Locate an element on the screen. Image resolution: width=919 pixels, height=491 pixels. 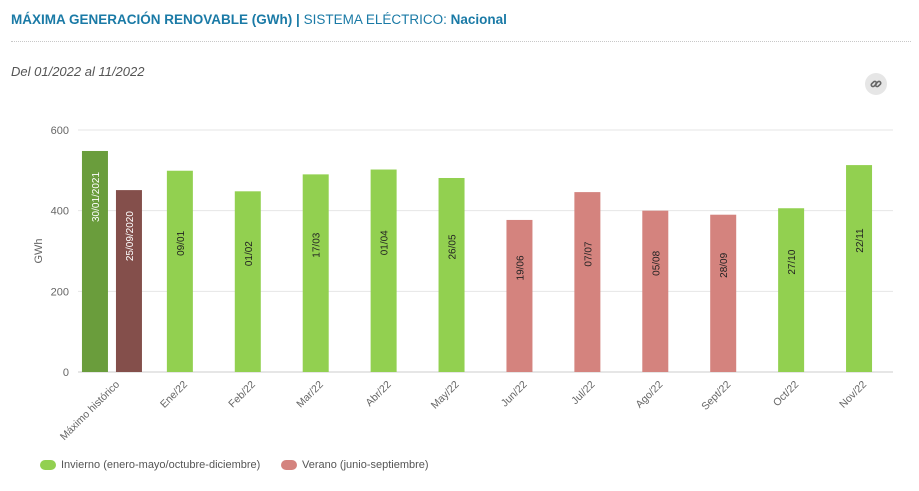
x-tick-label: Feb/22 is located at coordinates (242, 395).